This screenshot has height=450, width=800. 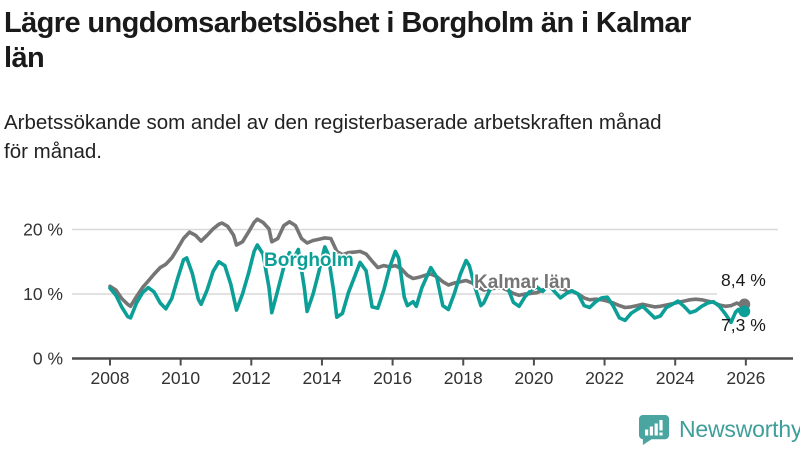 What do you see at coordinates (743, 280) in the screenshot?
I see `end-value-label-kalmar: 8,4 %` at bounding box center [743, 280].